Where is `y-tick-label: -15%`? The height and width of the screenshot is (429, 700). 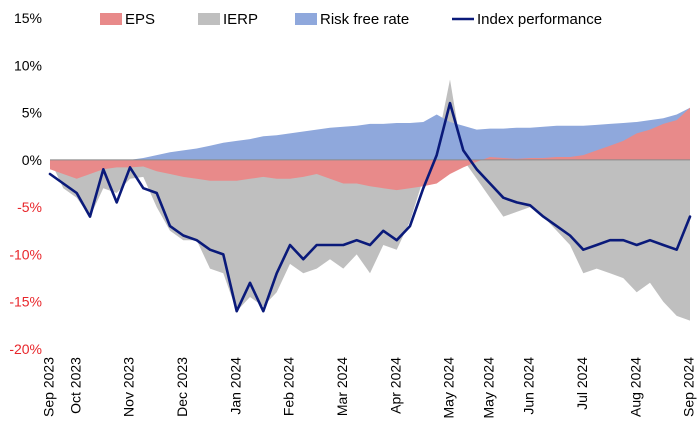
y-tick-label: -15% is located at coordinates (25, 302).